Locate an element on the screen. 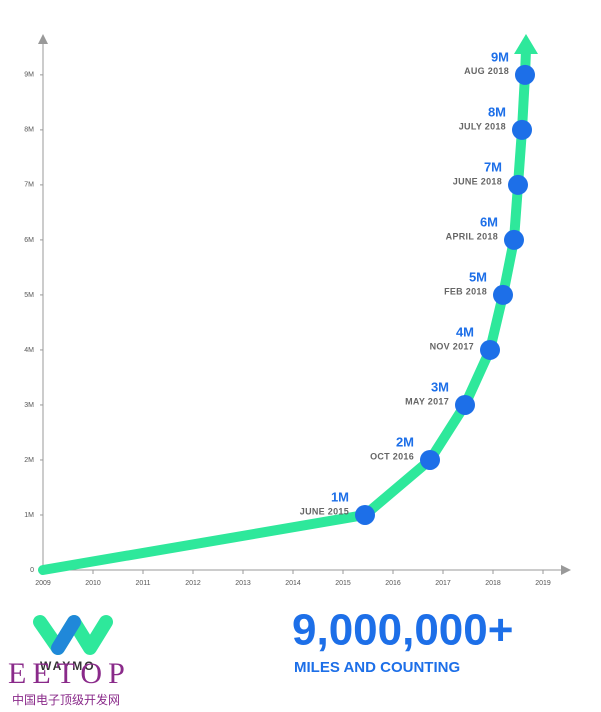 Image resolution: width=601 pixels, height=712 pixels. date-label: APRIL 2018 is located at coordinates (472, 236).